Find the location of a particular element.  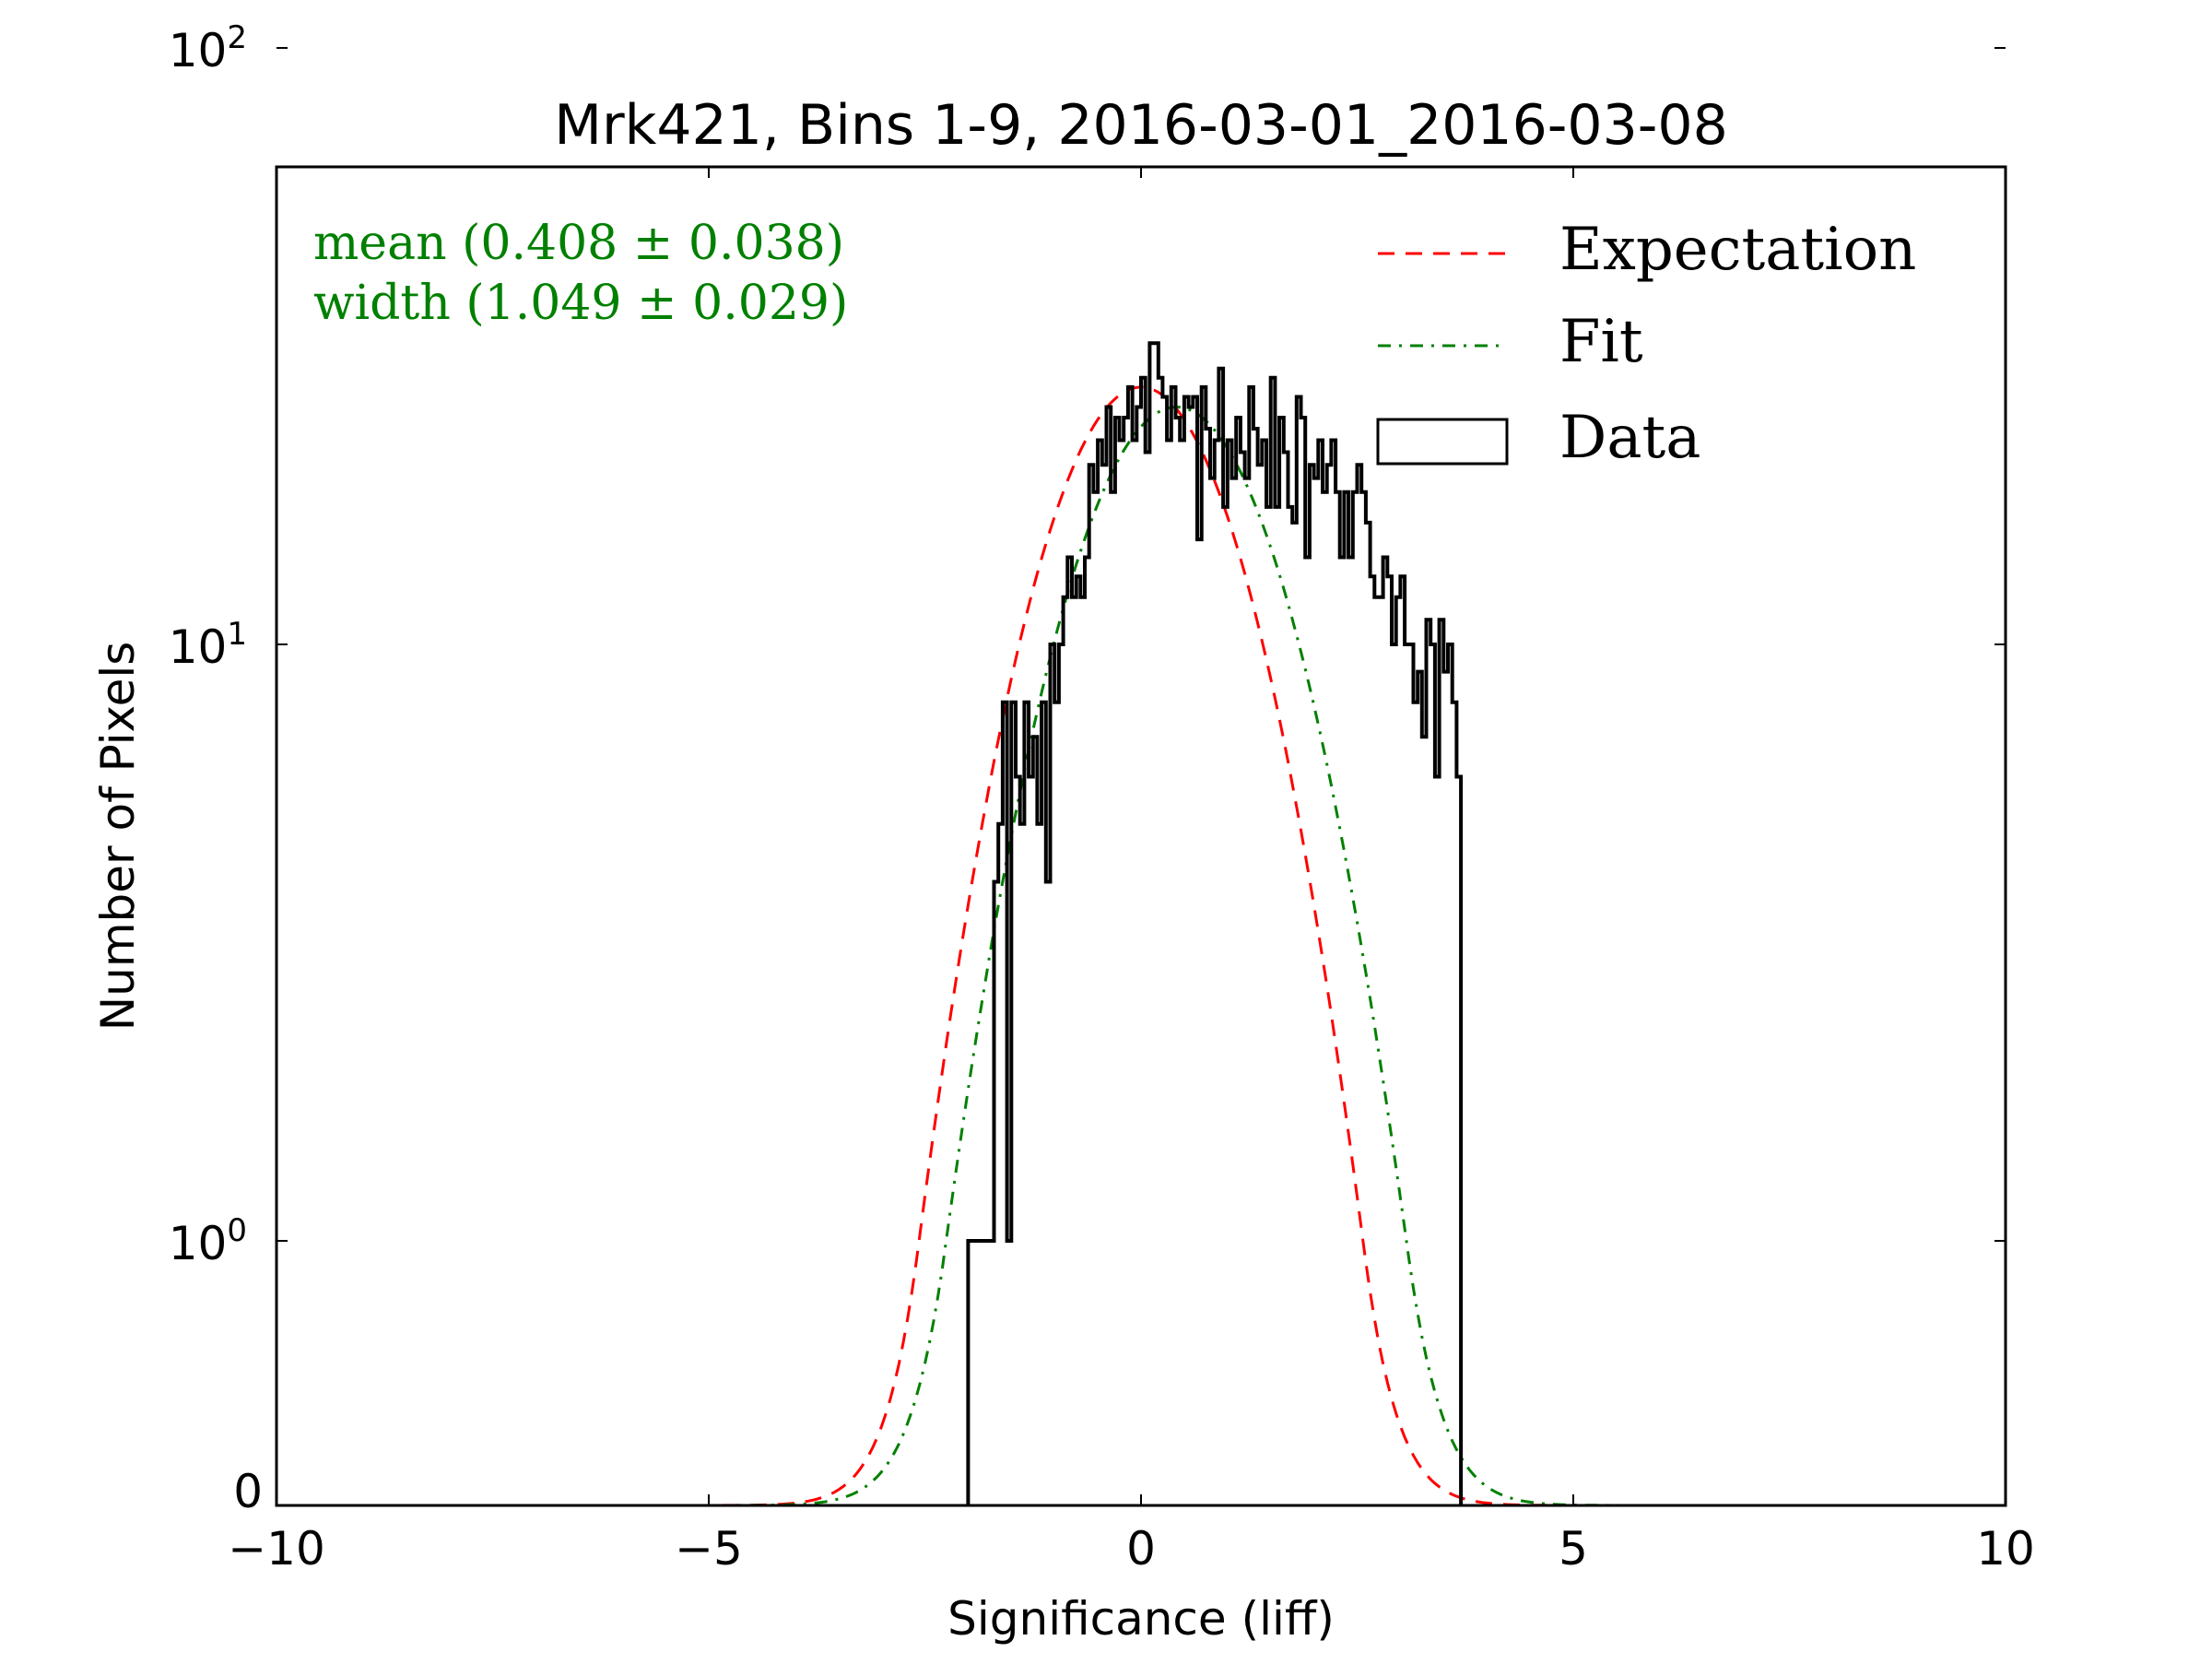

legend-expectation-label: Expectation is located at coordinates (1737, 250).